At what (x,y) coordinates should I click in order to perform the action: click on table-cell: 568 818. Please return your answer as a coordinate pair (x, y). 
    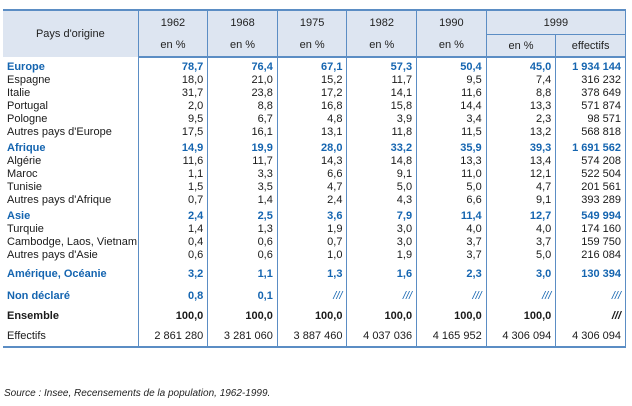
    Looking at the image, I should click on (590, 132).